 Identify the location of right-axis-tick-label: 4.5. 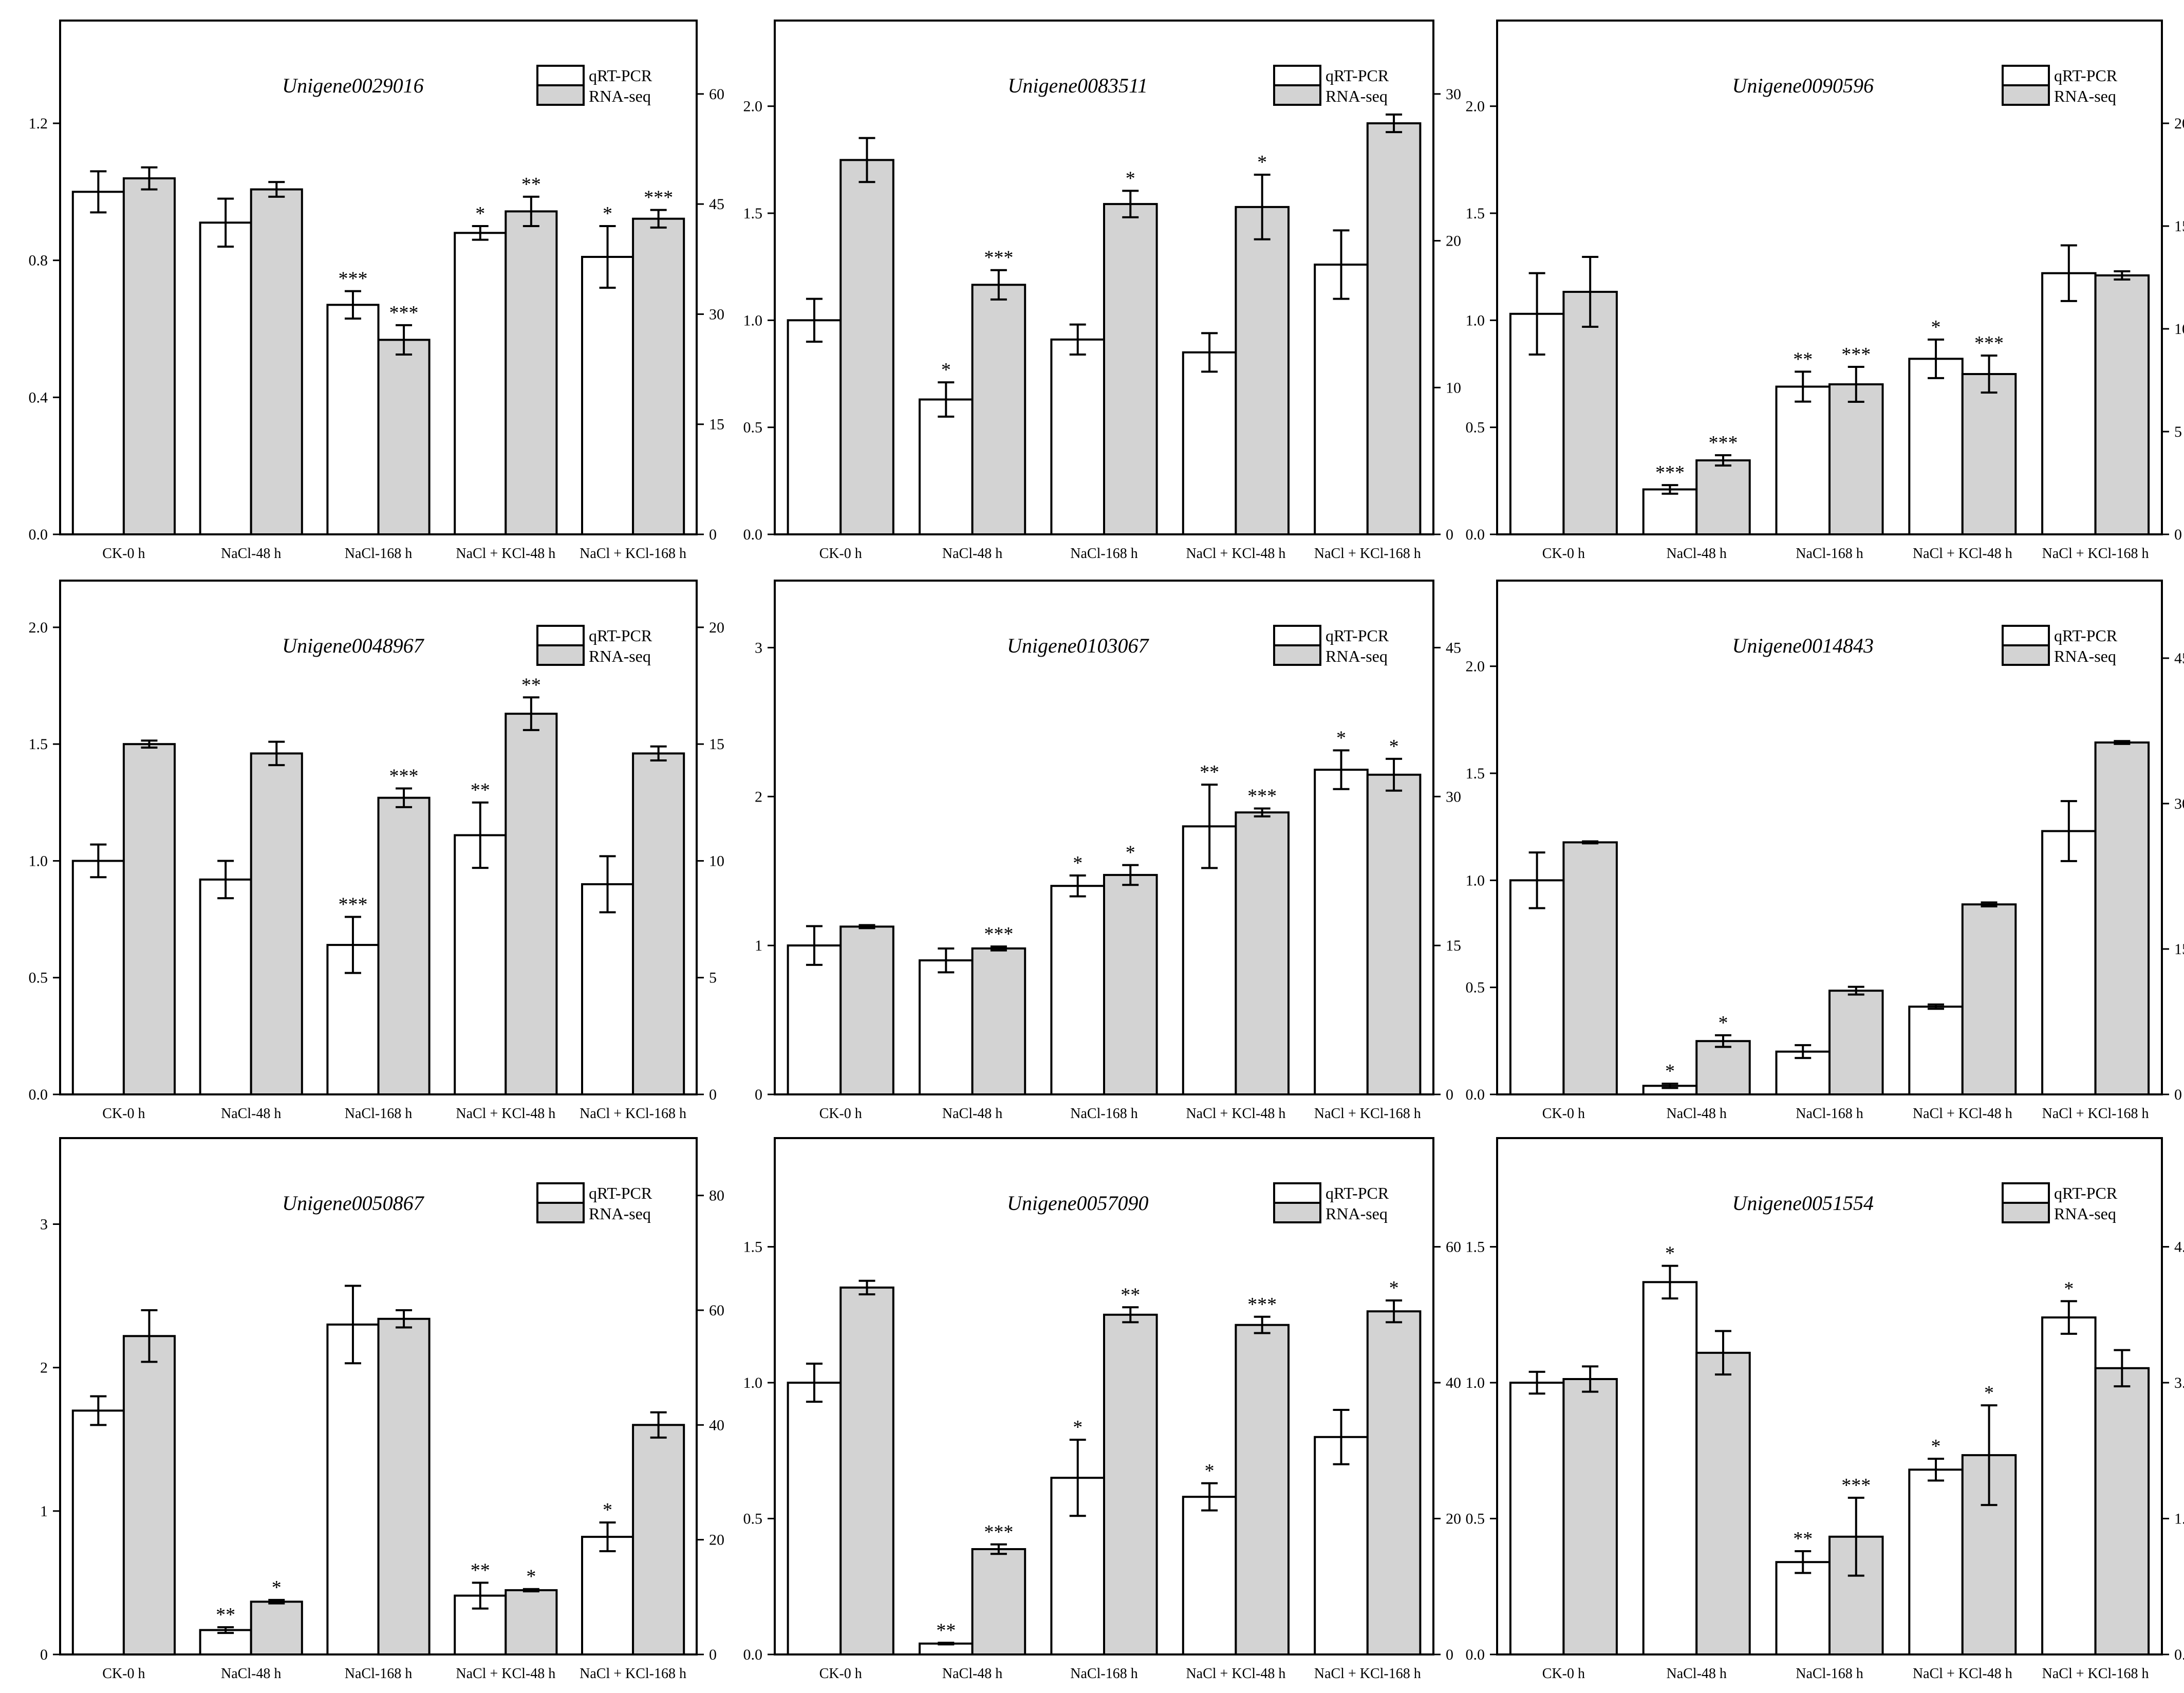
(2179, 1247).